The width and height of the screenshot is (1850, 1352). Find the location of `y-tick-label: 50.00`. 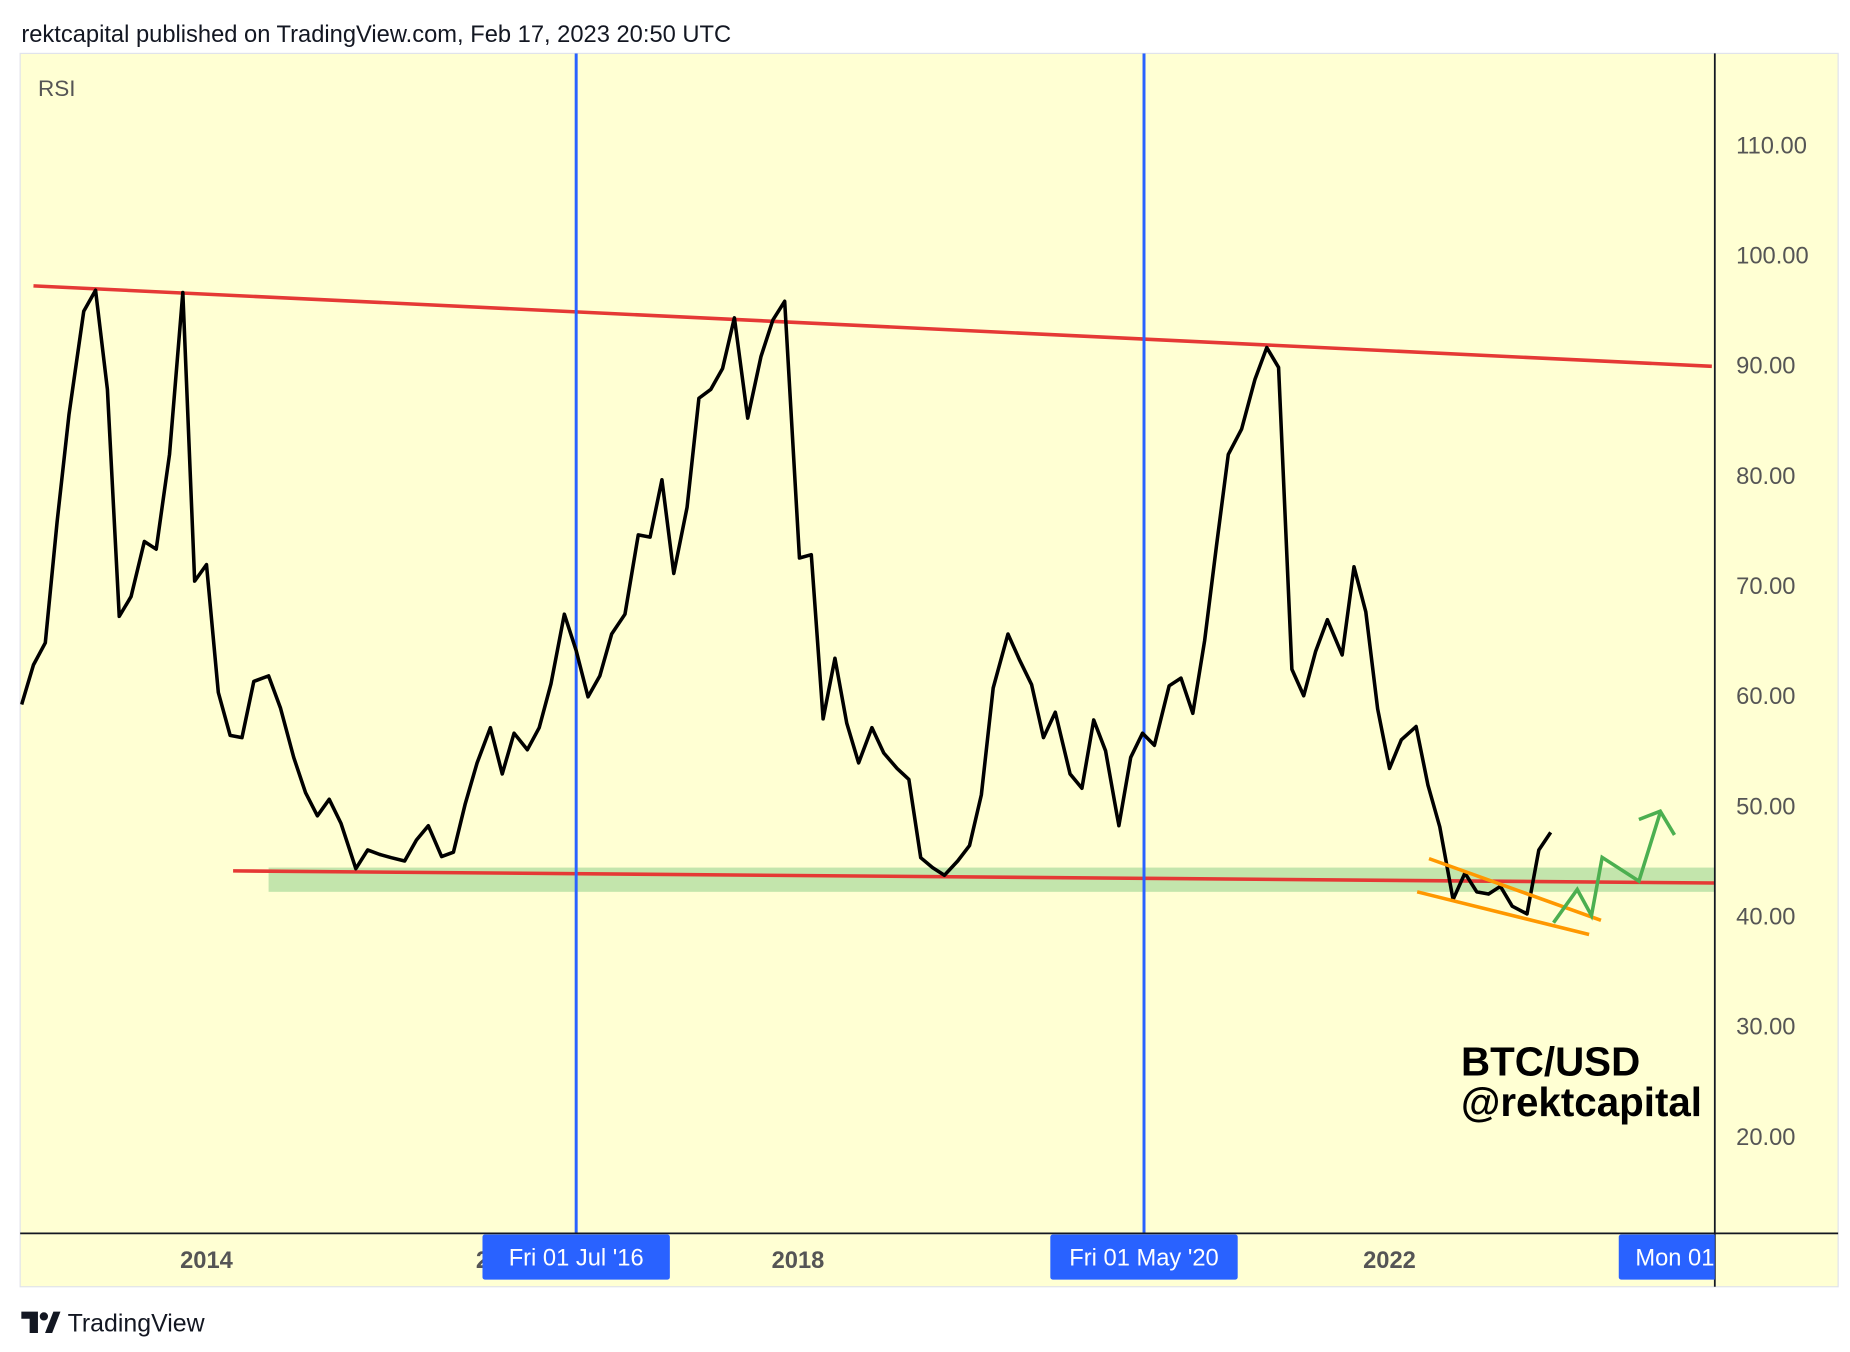

y-tick-label: 50.00 is located at coordinates (1765, 807).